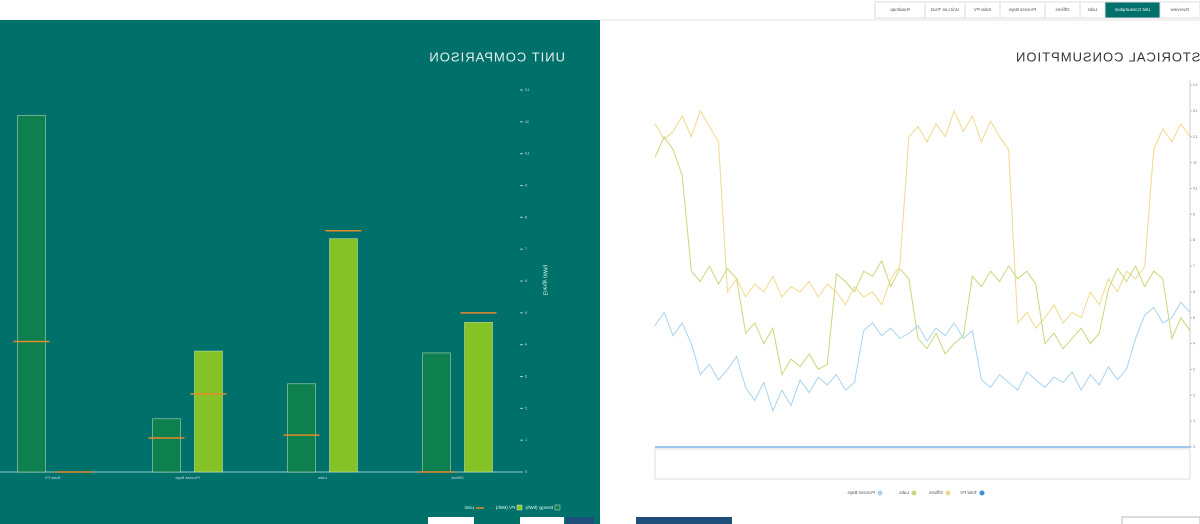 The width and height of the screenshot is (1200, 524). Describe the element at coordinates (983, 9) in the screenshot. I see `tab-label: Solar PV` at that location.